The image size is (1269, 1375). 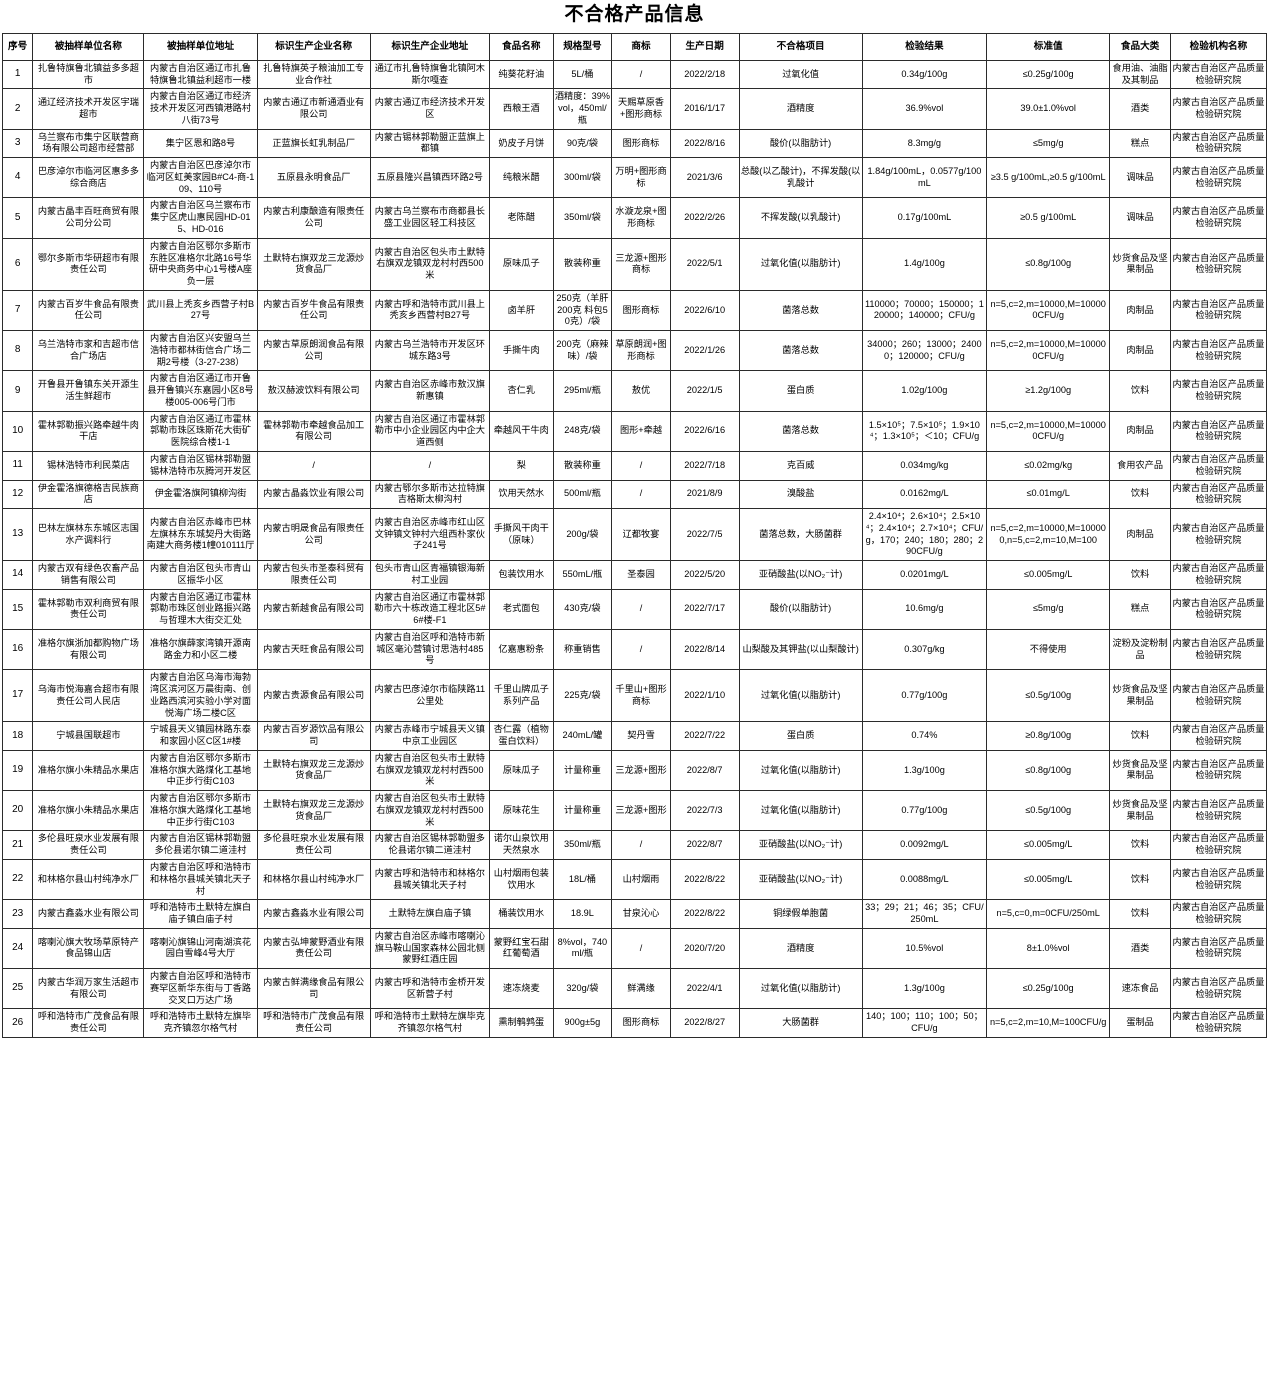 What do you see at coordinates (88, 1023) in the screenshot?
I see `cell-samp_unit: 呼和浩特市广茂食品有限责任公司` at bounding box center [88, 1023].